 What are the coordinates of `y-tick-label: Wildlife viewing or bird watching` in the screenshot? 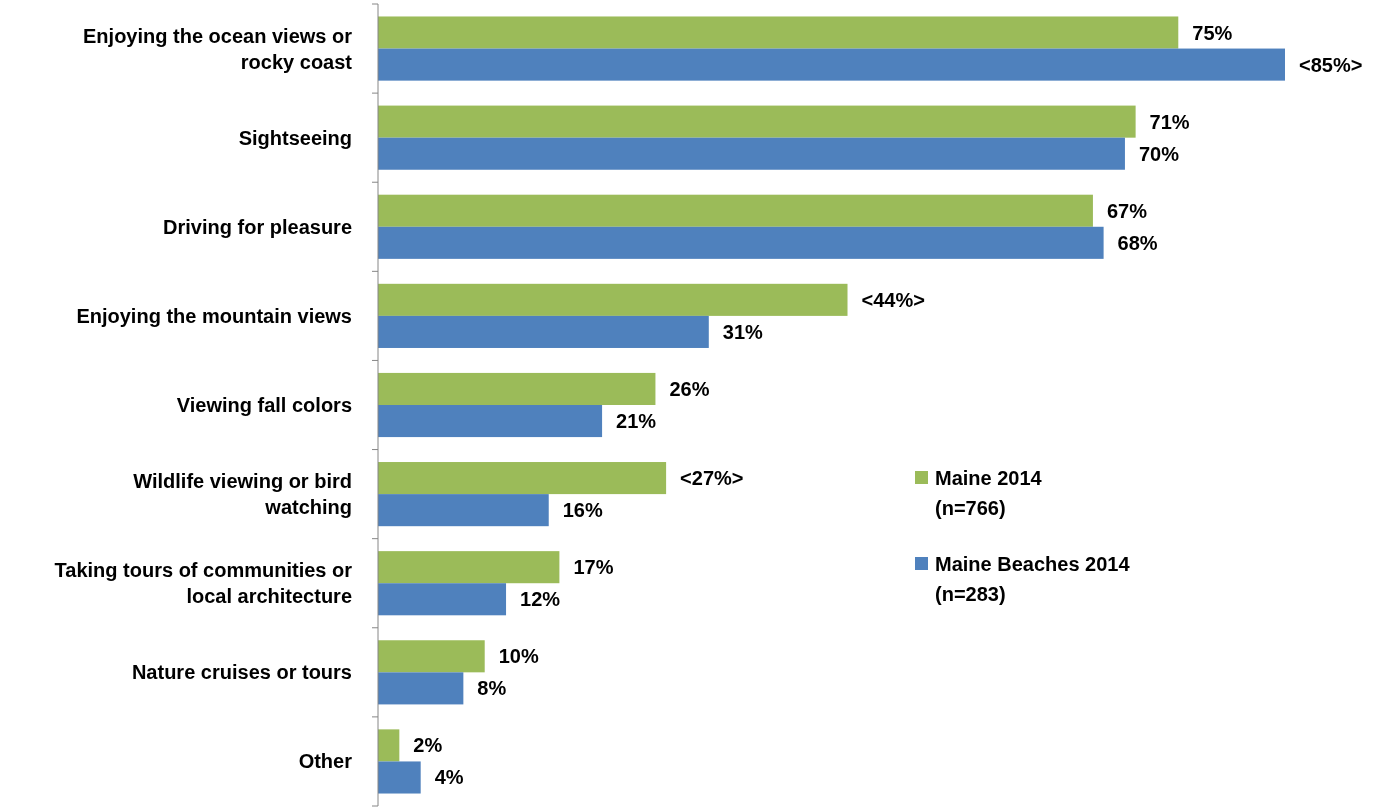 It's located at (242, 494).